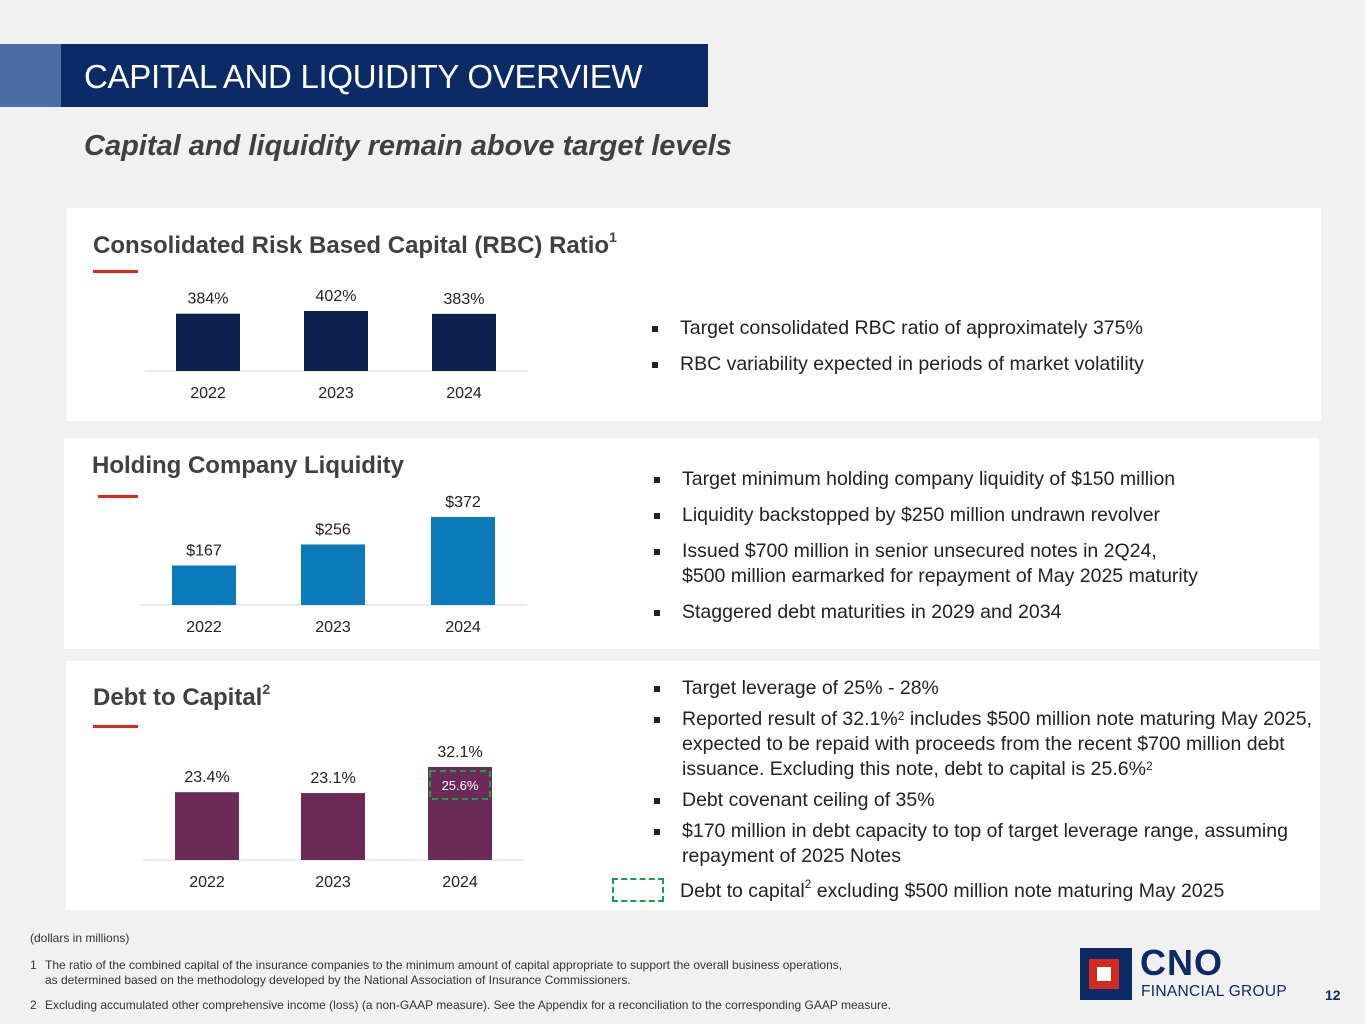 Image resolution: width=1365 pixels, height=1024 pixels. Describe the element at coordinates (1106, 974) in the screenshot. I see `cno-logo-mark-icon` at that location.